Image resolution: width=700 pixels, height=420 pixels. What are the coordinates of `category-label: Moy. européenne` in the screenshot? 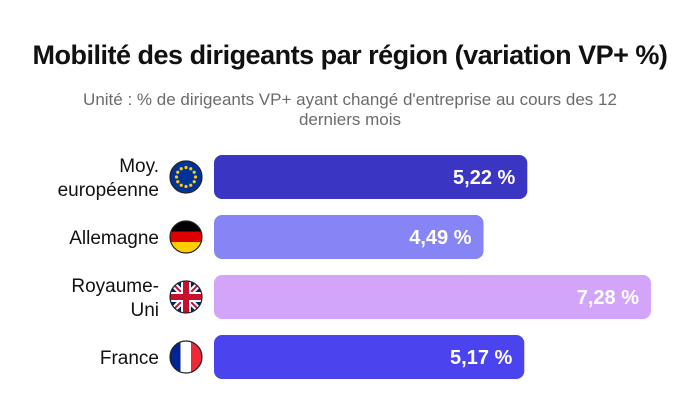 It's located at (108, 178).